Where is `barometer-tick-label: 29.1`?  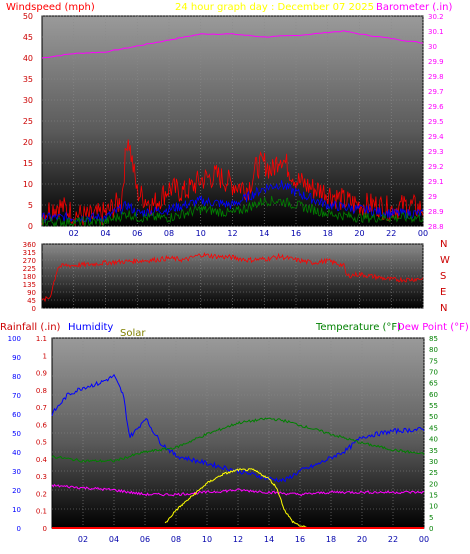
barometer-tick-label: 29.1 is located at coordinates (436, 182).